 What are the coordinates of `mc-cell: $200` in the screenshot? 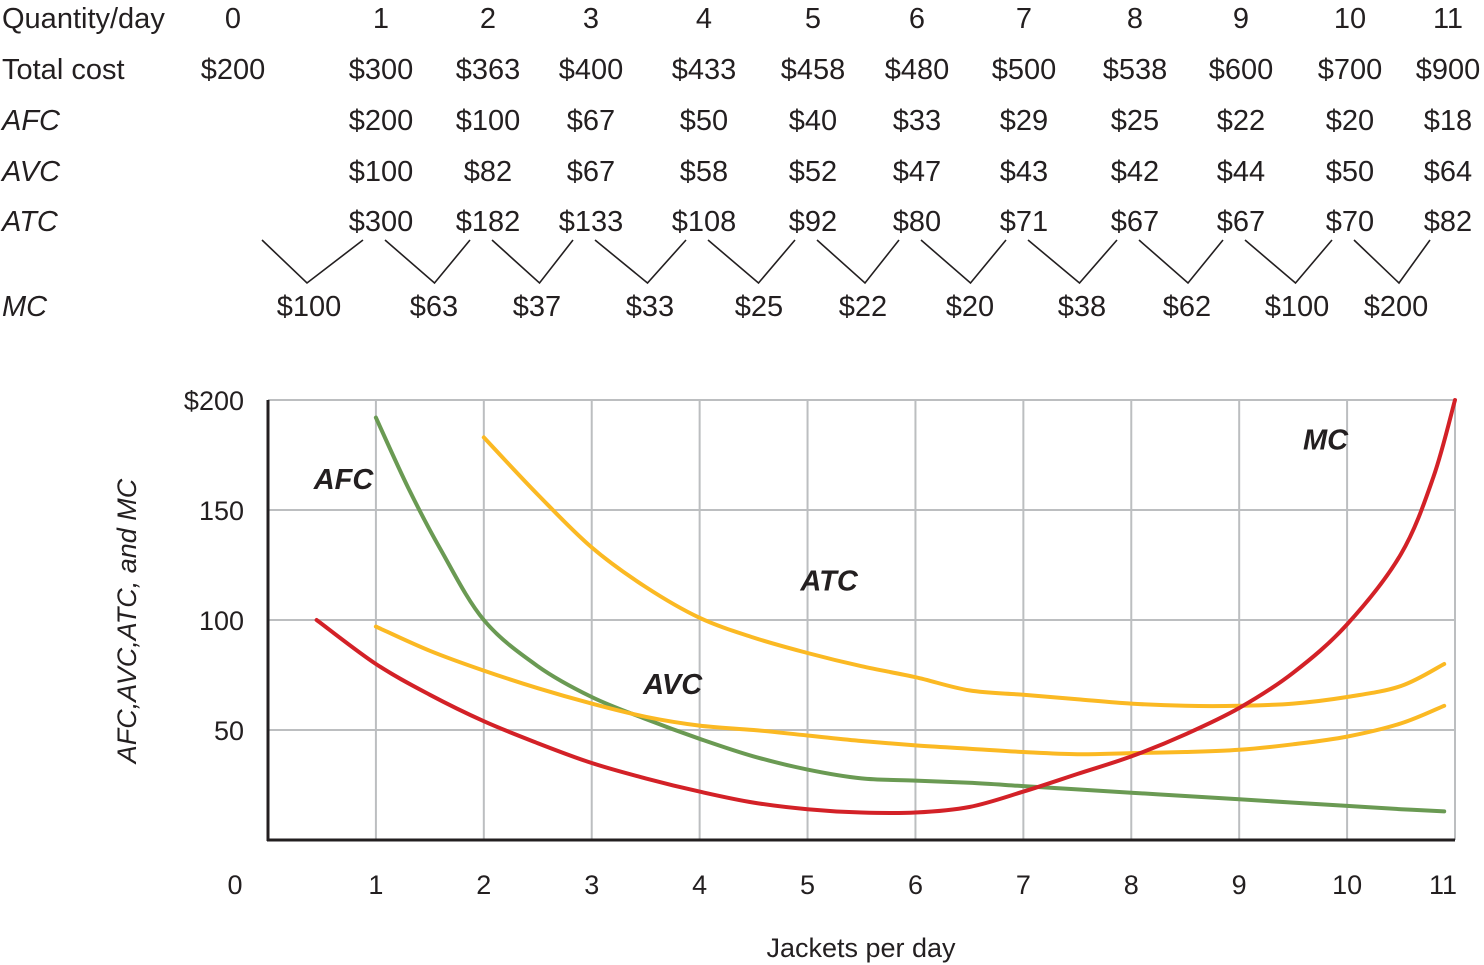 It's located at (1396, 307).